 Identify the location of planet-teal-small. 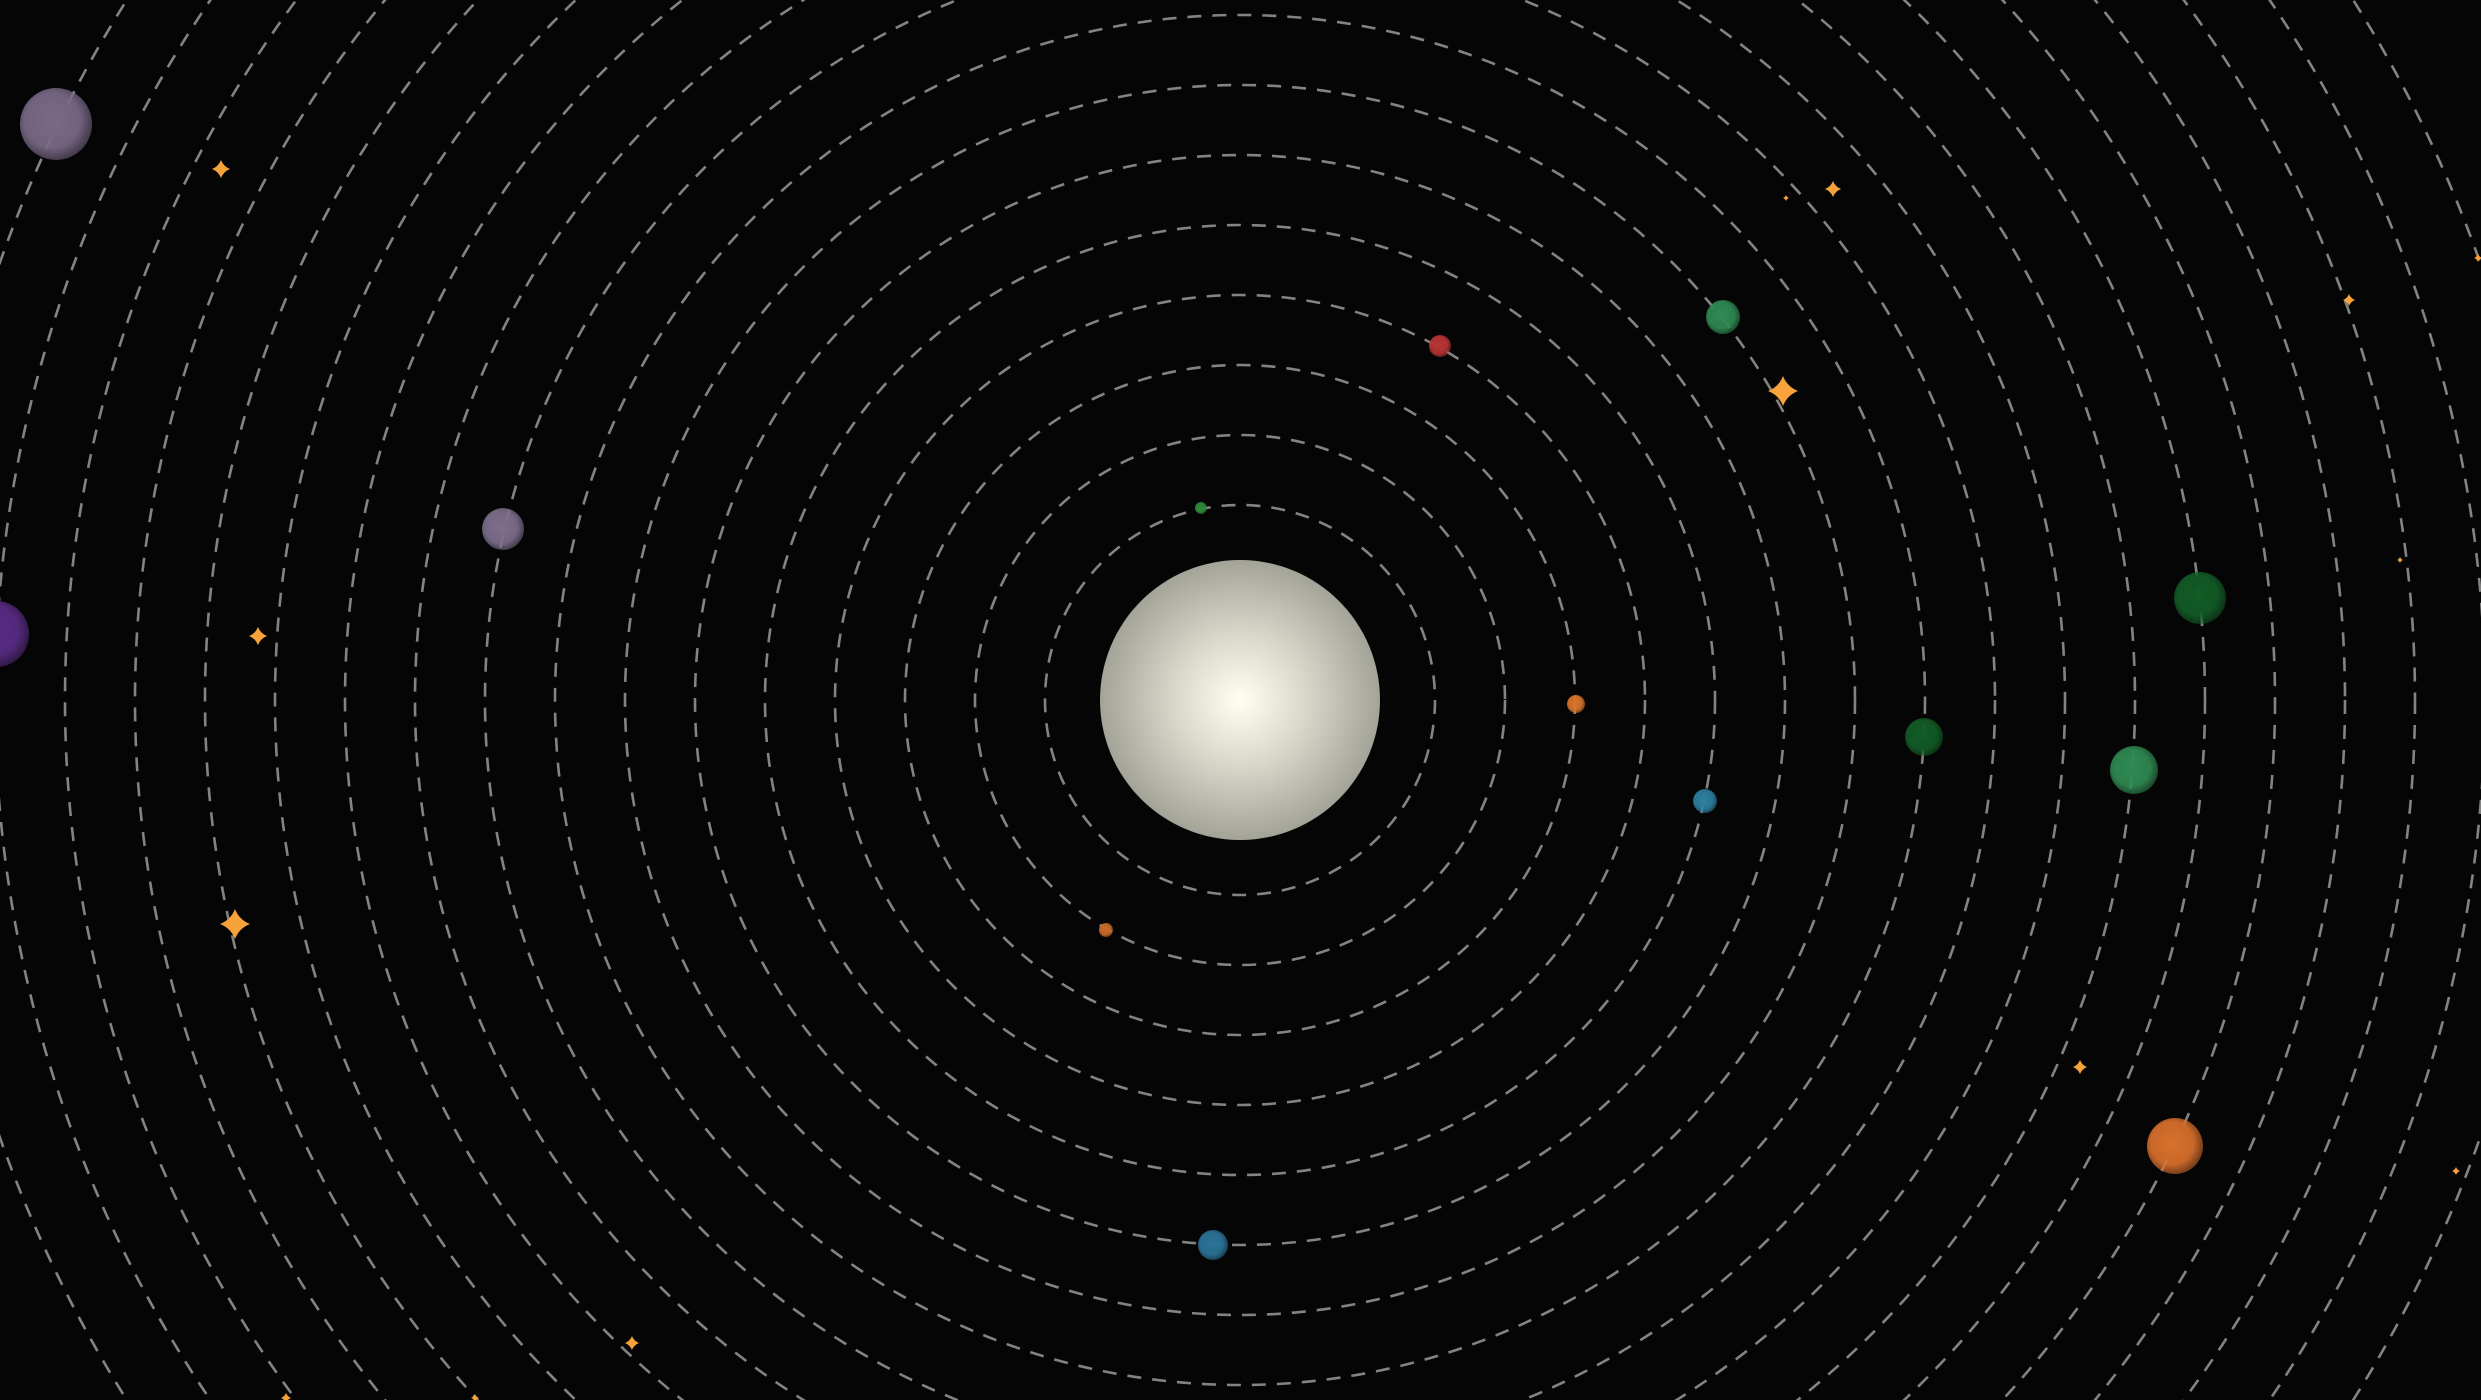
(1705, 801).